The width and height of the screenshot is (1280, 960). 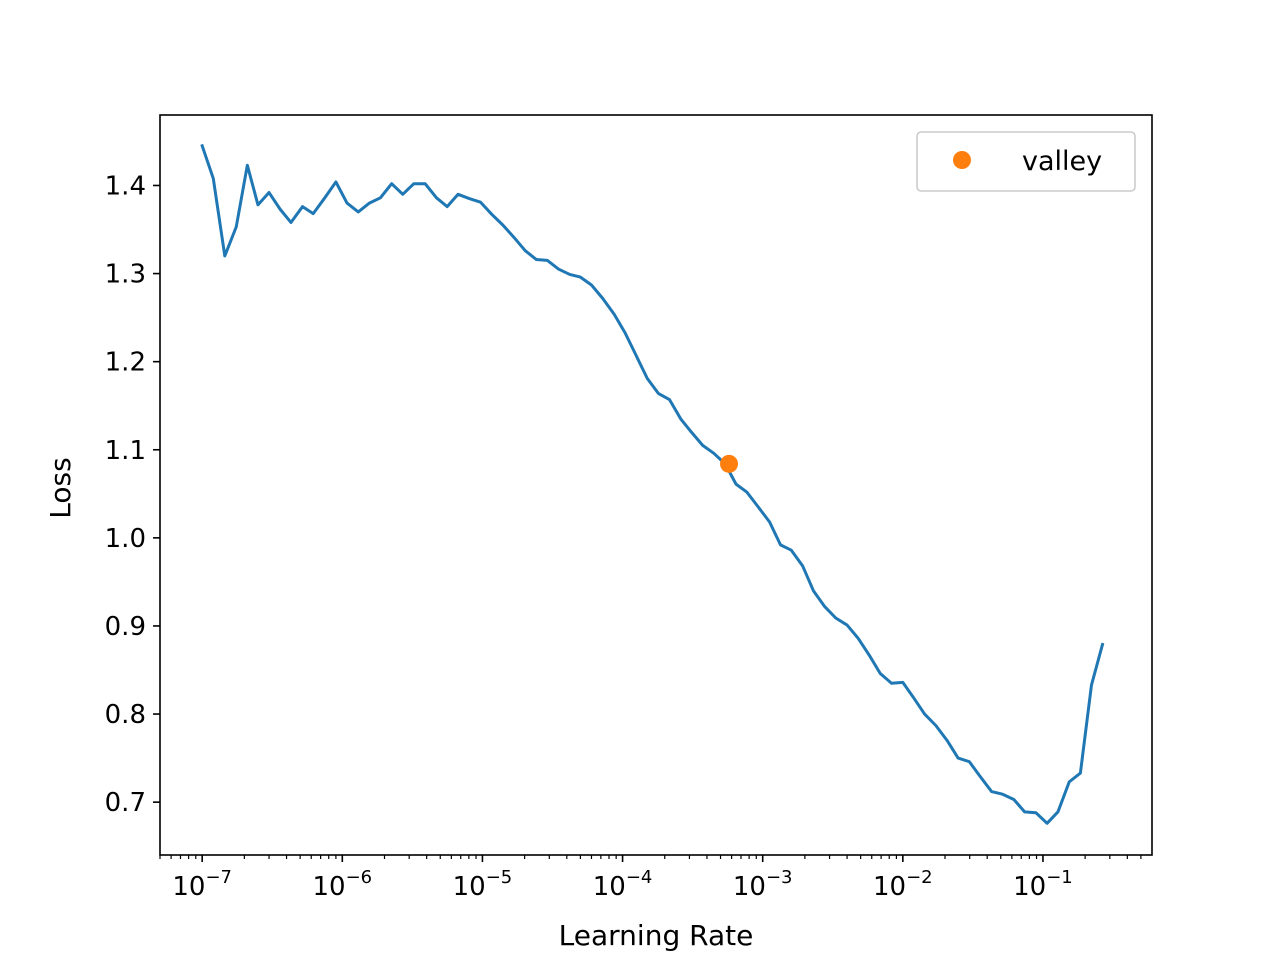 What do you see at coordinates (763, 884) in the screenshot?
I see `x-tick-label: 10⁻³` at bounding box center [763, 884].